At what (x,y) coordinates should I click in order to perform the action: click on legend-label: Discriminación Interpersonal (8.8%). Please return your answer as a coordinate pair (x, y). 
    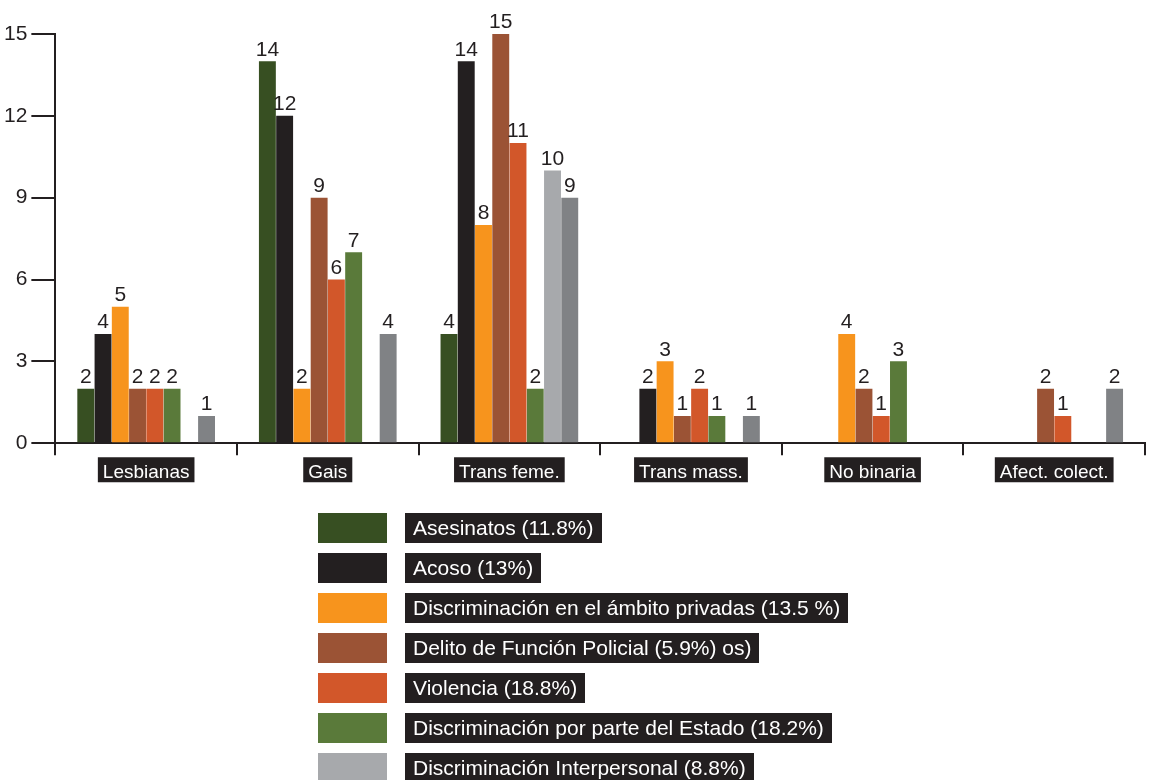
    Looking at the image, I should click on (579, 766).